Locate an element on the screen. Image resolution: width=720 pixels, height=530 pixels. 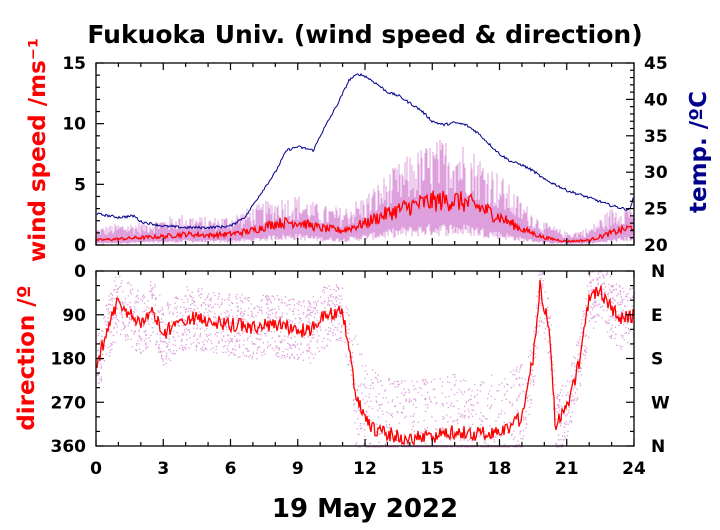
y-tick-label: 15 is located at coordinates (74, 64).